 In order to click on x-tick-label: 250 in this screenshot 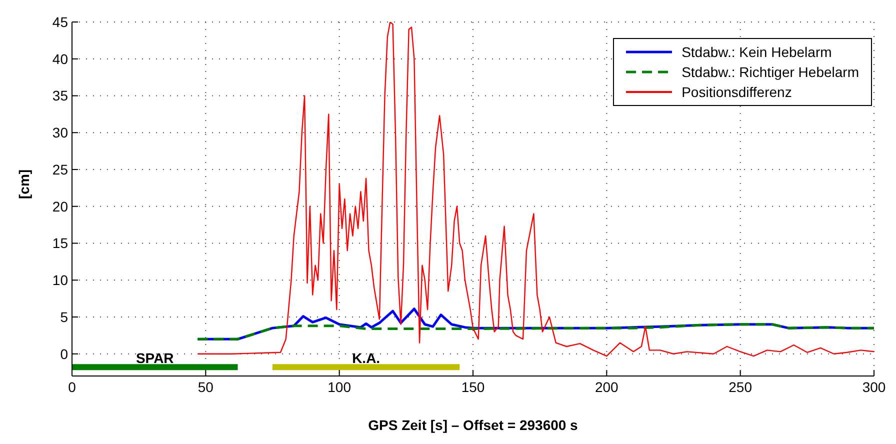, I will do `click(740, 386)`.